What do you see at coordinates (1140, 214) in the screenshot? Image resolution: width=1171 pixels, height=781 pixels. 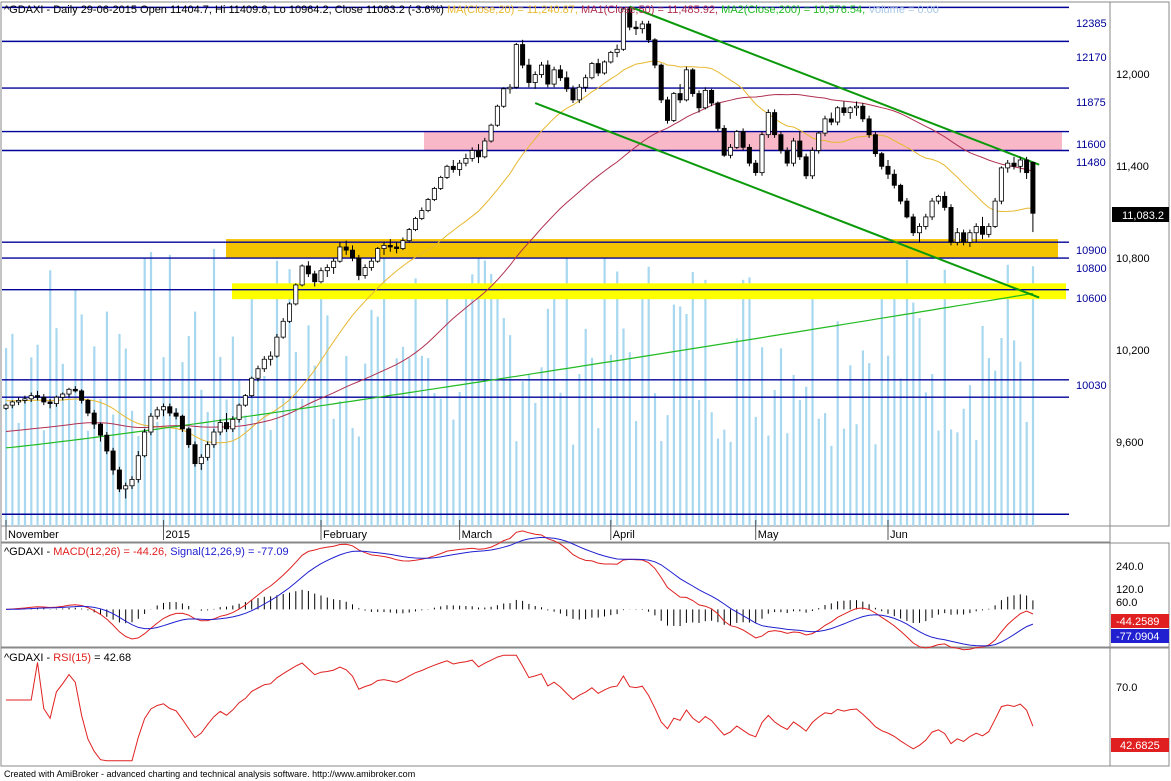 I see `last-price-box` at bounding box center [1140, 214].